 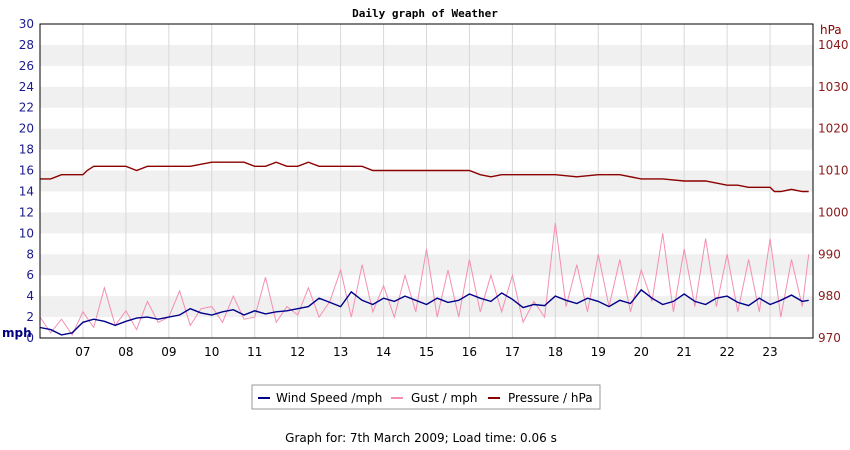 I want to click on right-tick-label: 1040, so click(x=833, y=45).